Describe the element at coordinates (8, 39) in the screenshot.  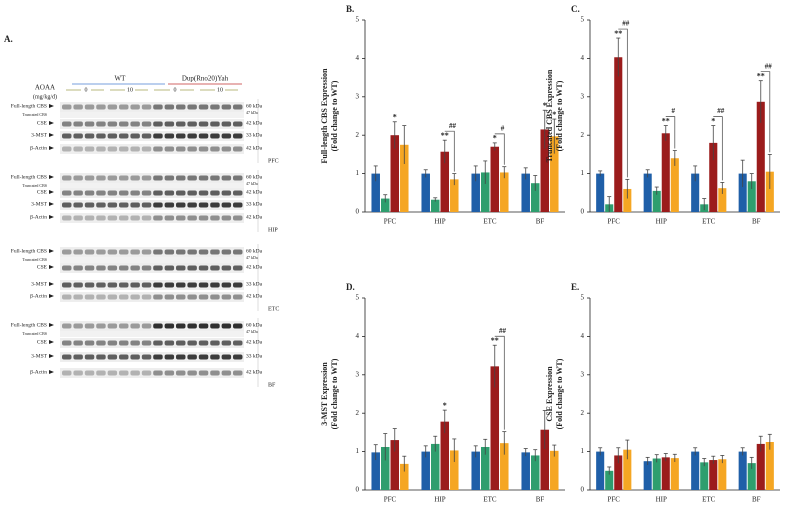
I see `panel-label: A.` at that location.